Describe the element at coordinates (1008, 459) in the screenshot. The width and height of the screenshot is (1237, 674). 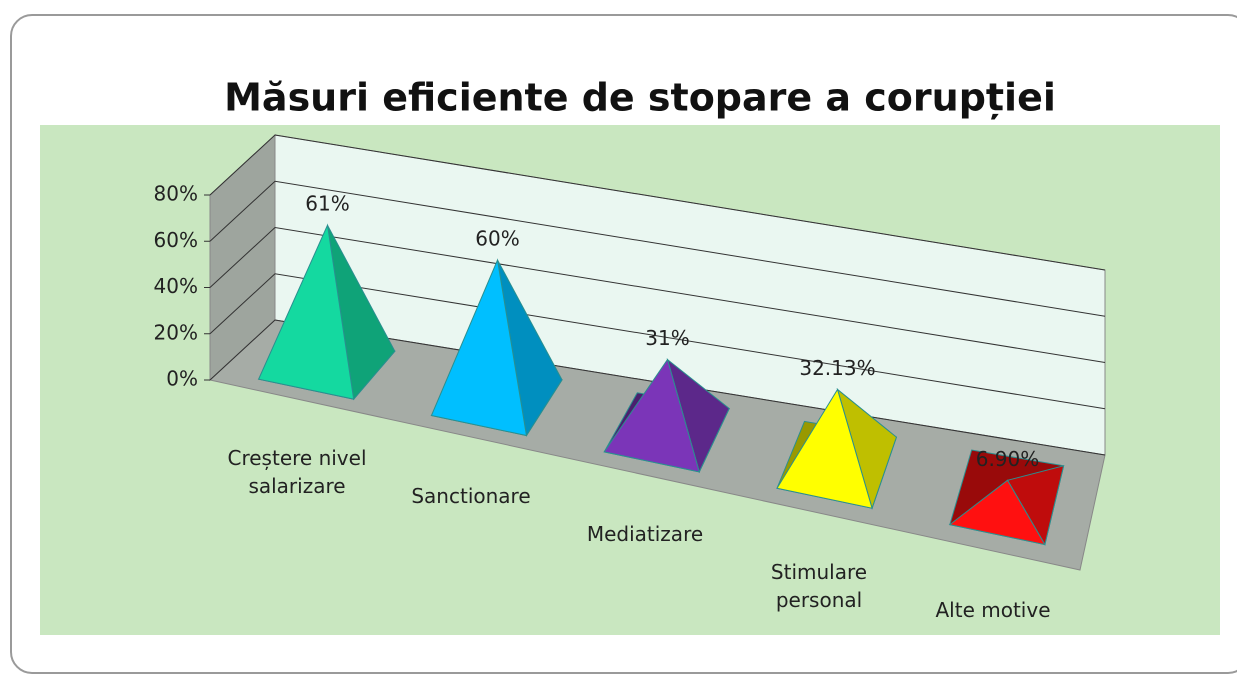
I see `value-label: 6.90%` at that location.